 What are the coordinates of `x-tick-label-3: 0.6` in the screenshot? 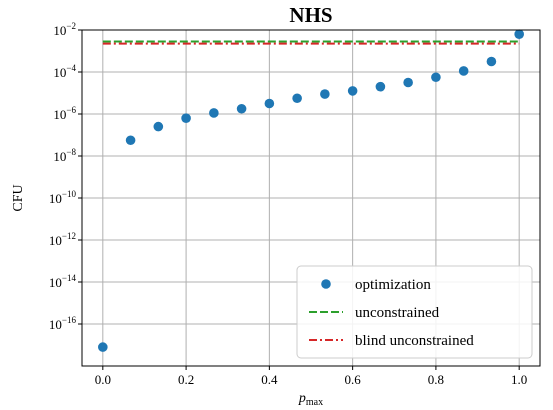 It's located at (353, 379).